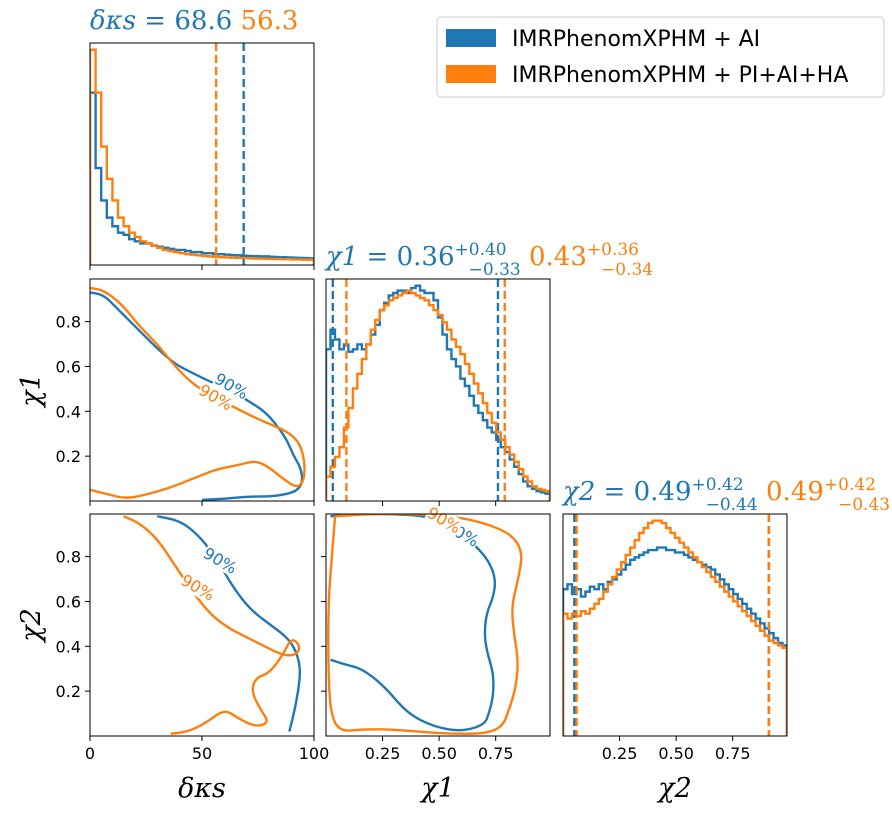  I want to click on title-plus-AI: +0.42, so click(718, 485).